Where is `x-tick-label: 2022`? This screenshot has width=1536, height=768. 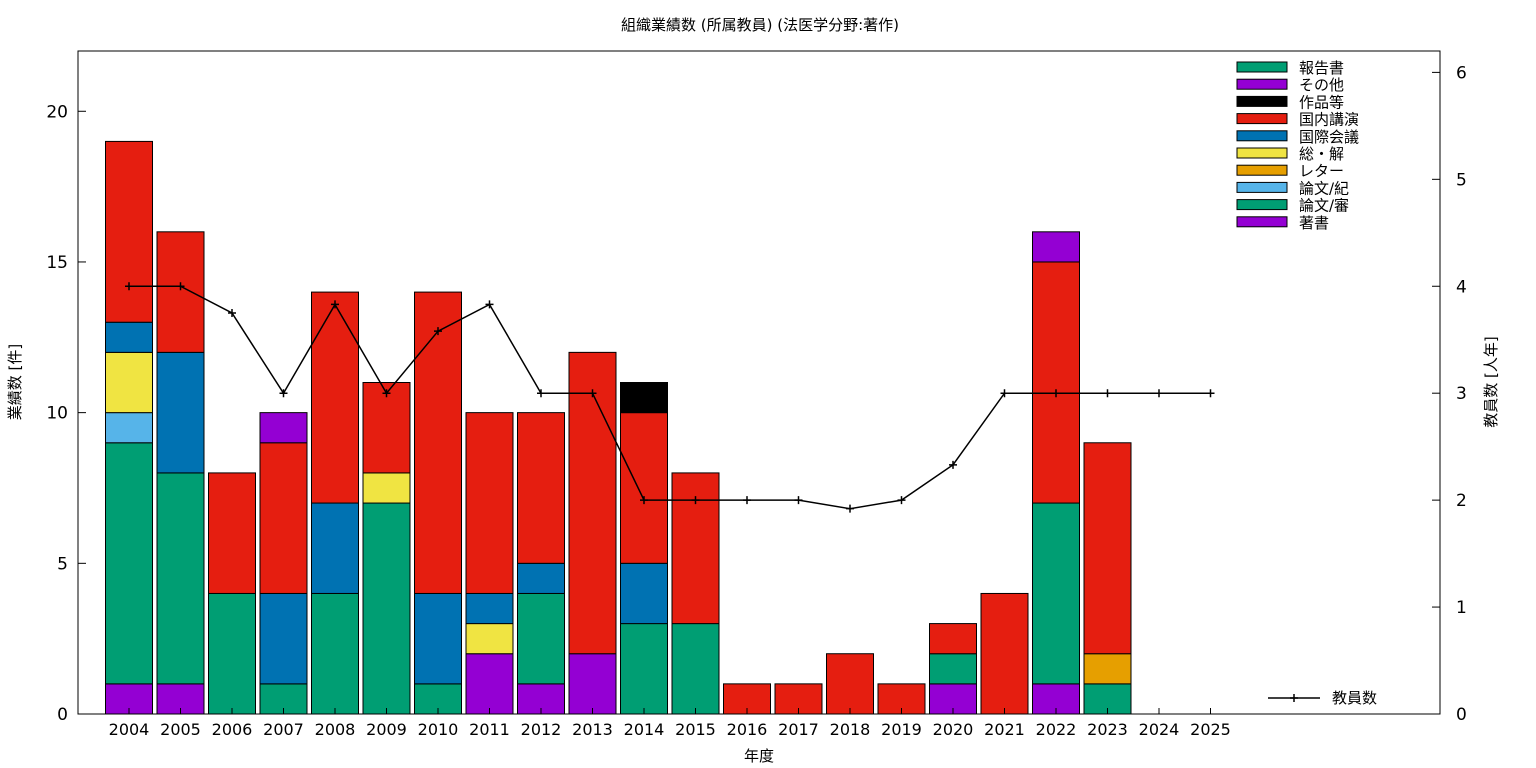 x-tick-label: 2022 is located at coordinates (1056, 729).